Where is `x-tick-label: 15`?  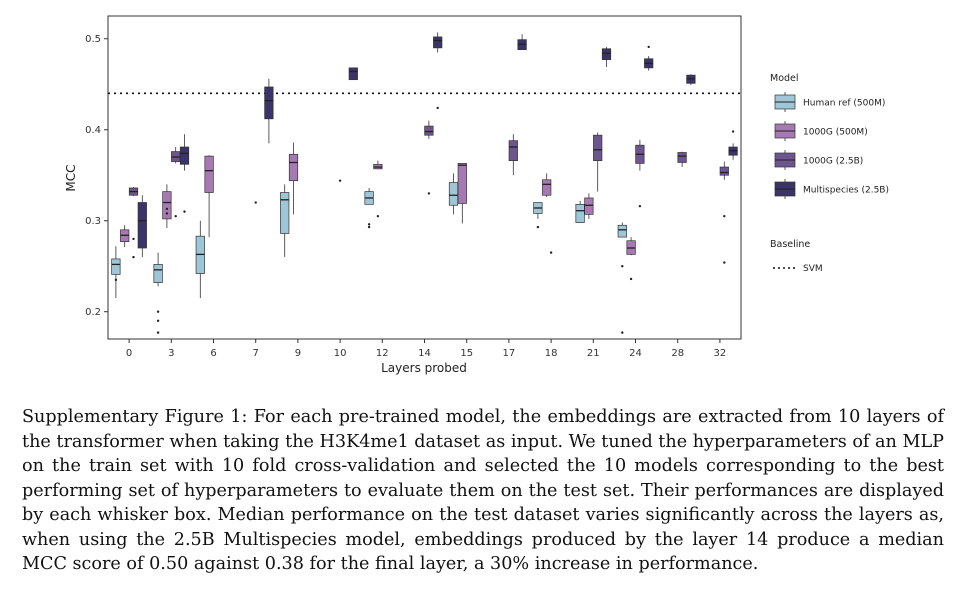
x-tick-label: 15 is located at coordinates (466, 353).